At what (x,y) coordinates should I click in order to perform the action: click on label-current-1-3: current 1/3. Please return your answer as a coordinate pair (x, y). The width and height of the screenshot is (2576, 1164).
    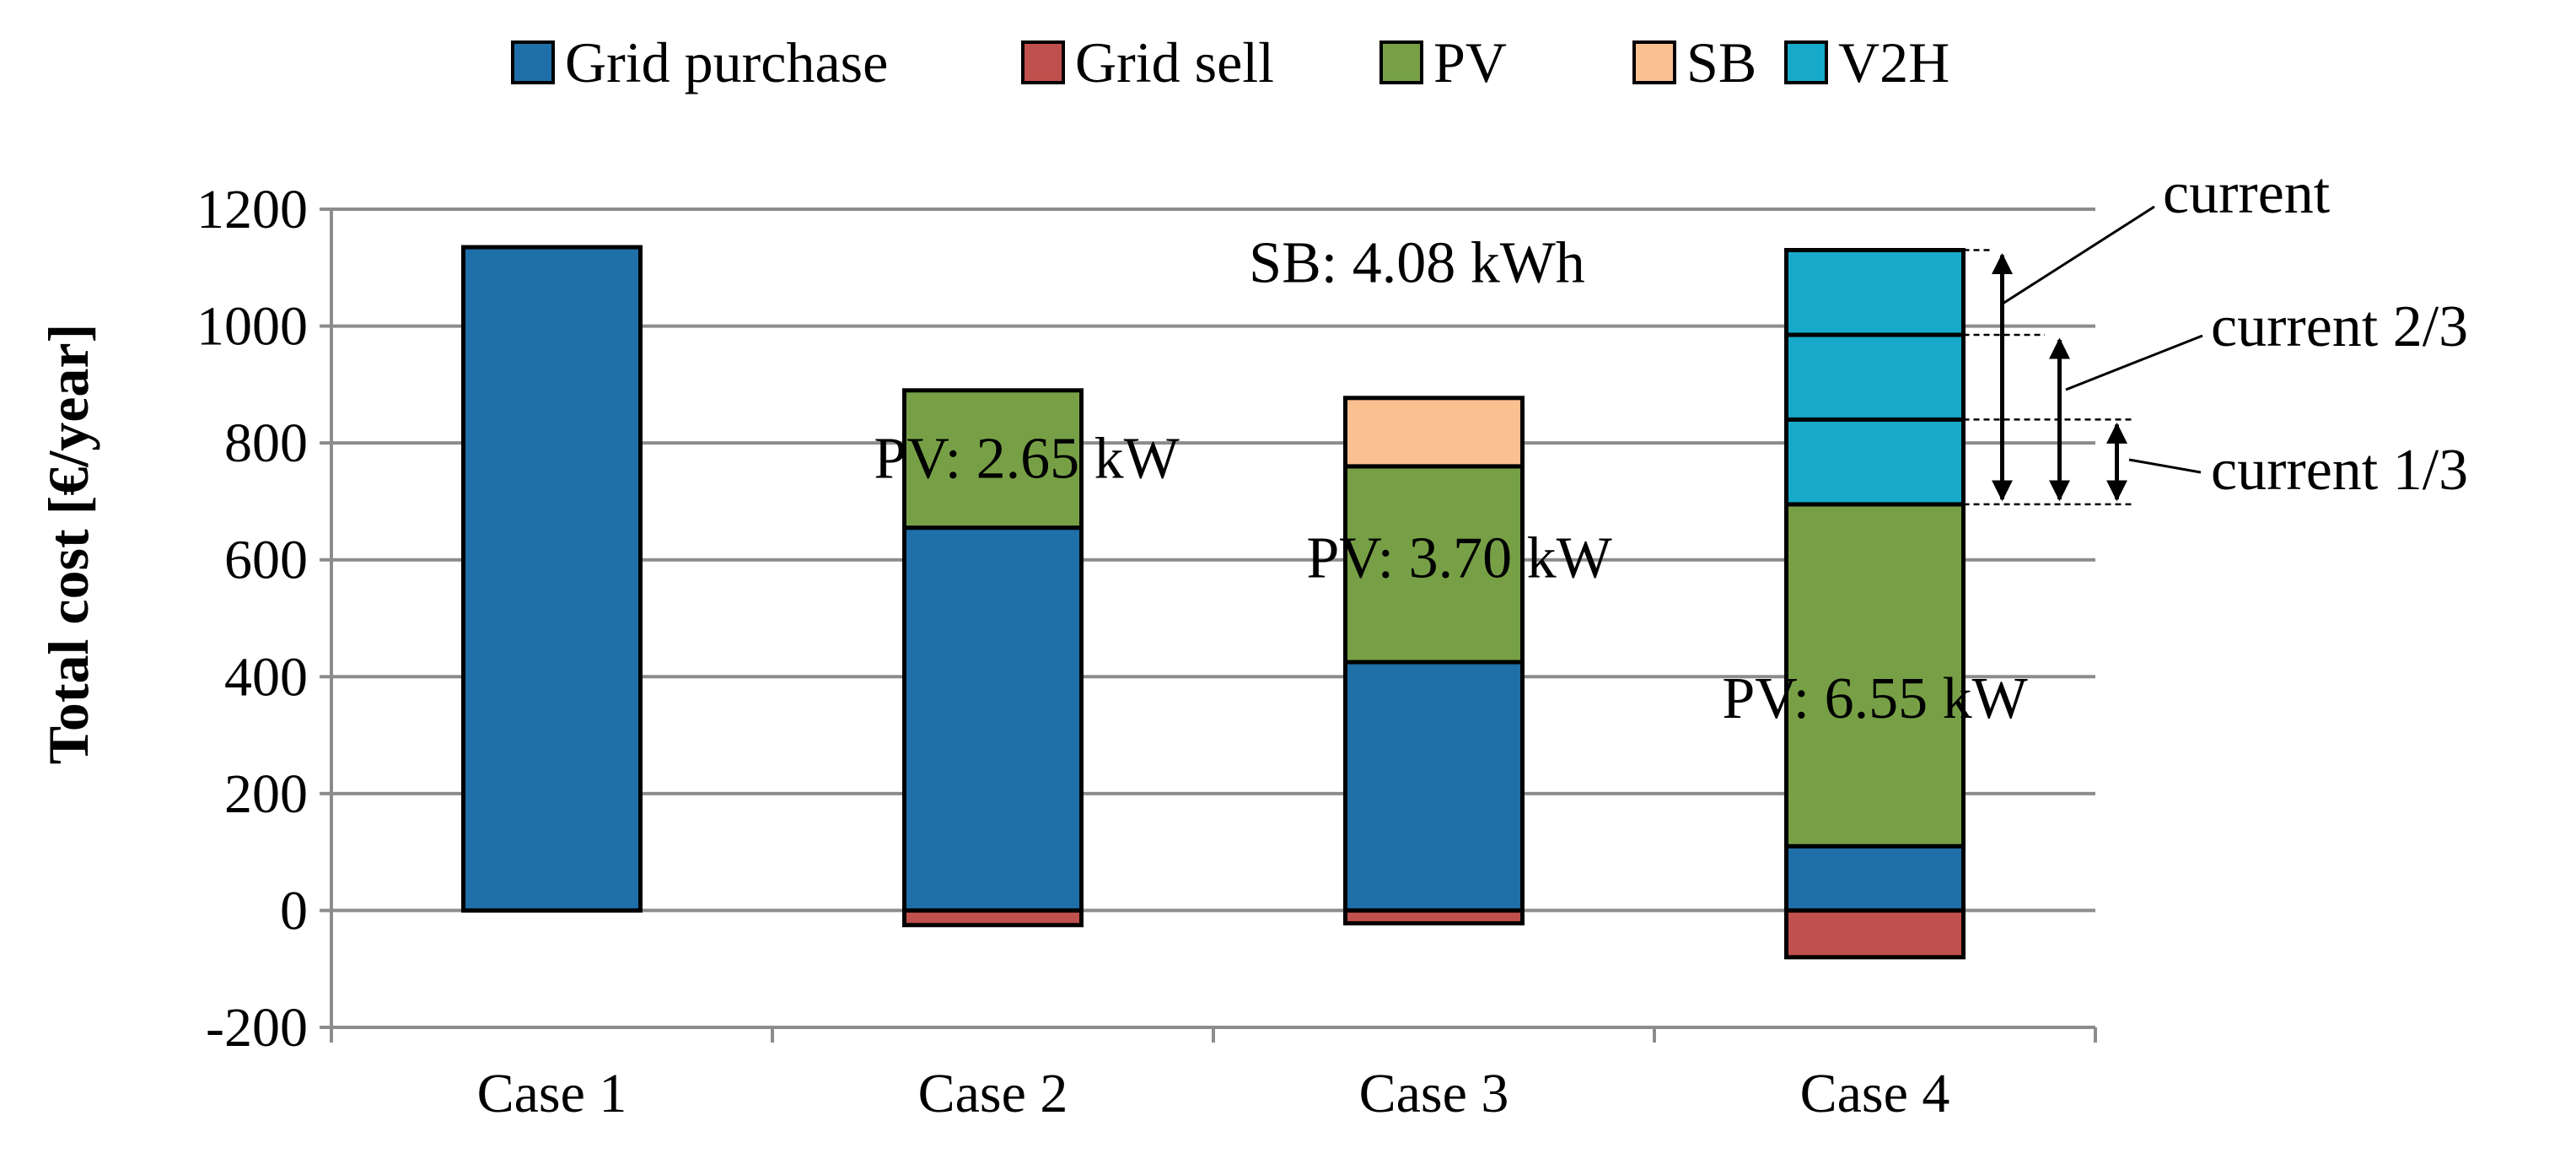
    Looking at the image, I should click on (2339, 470).